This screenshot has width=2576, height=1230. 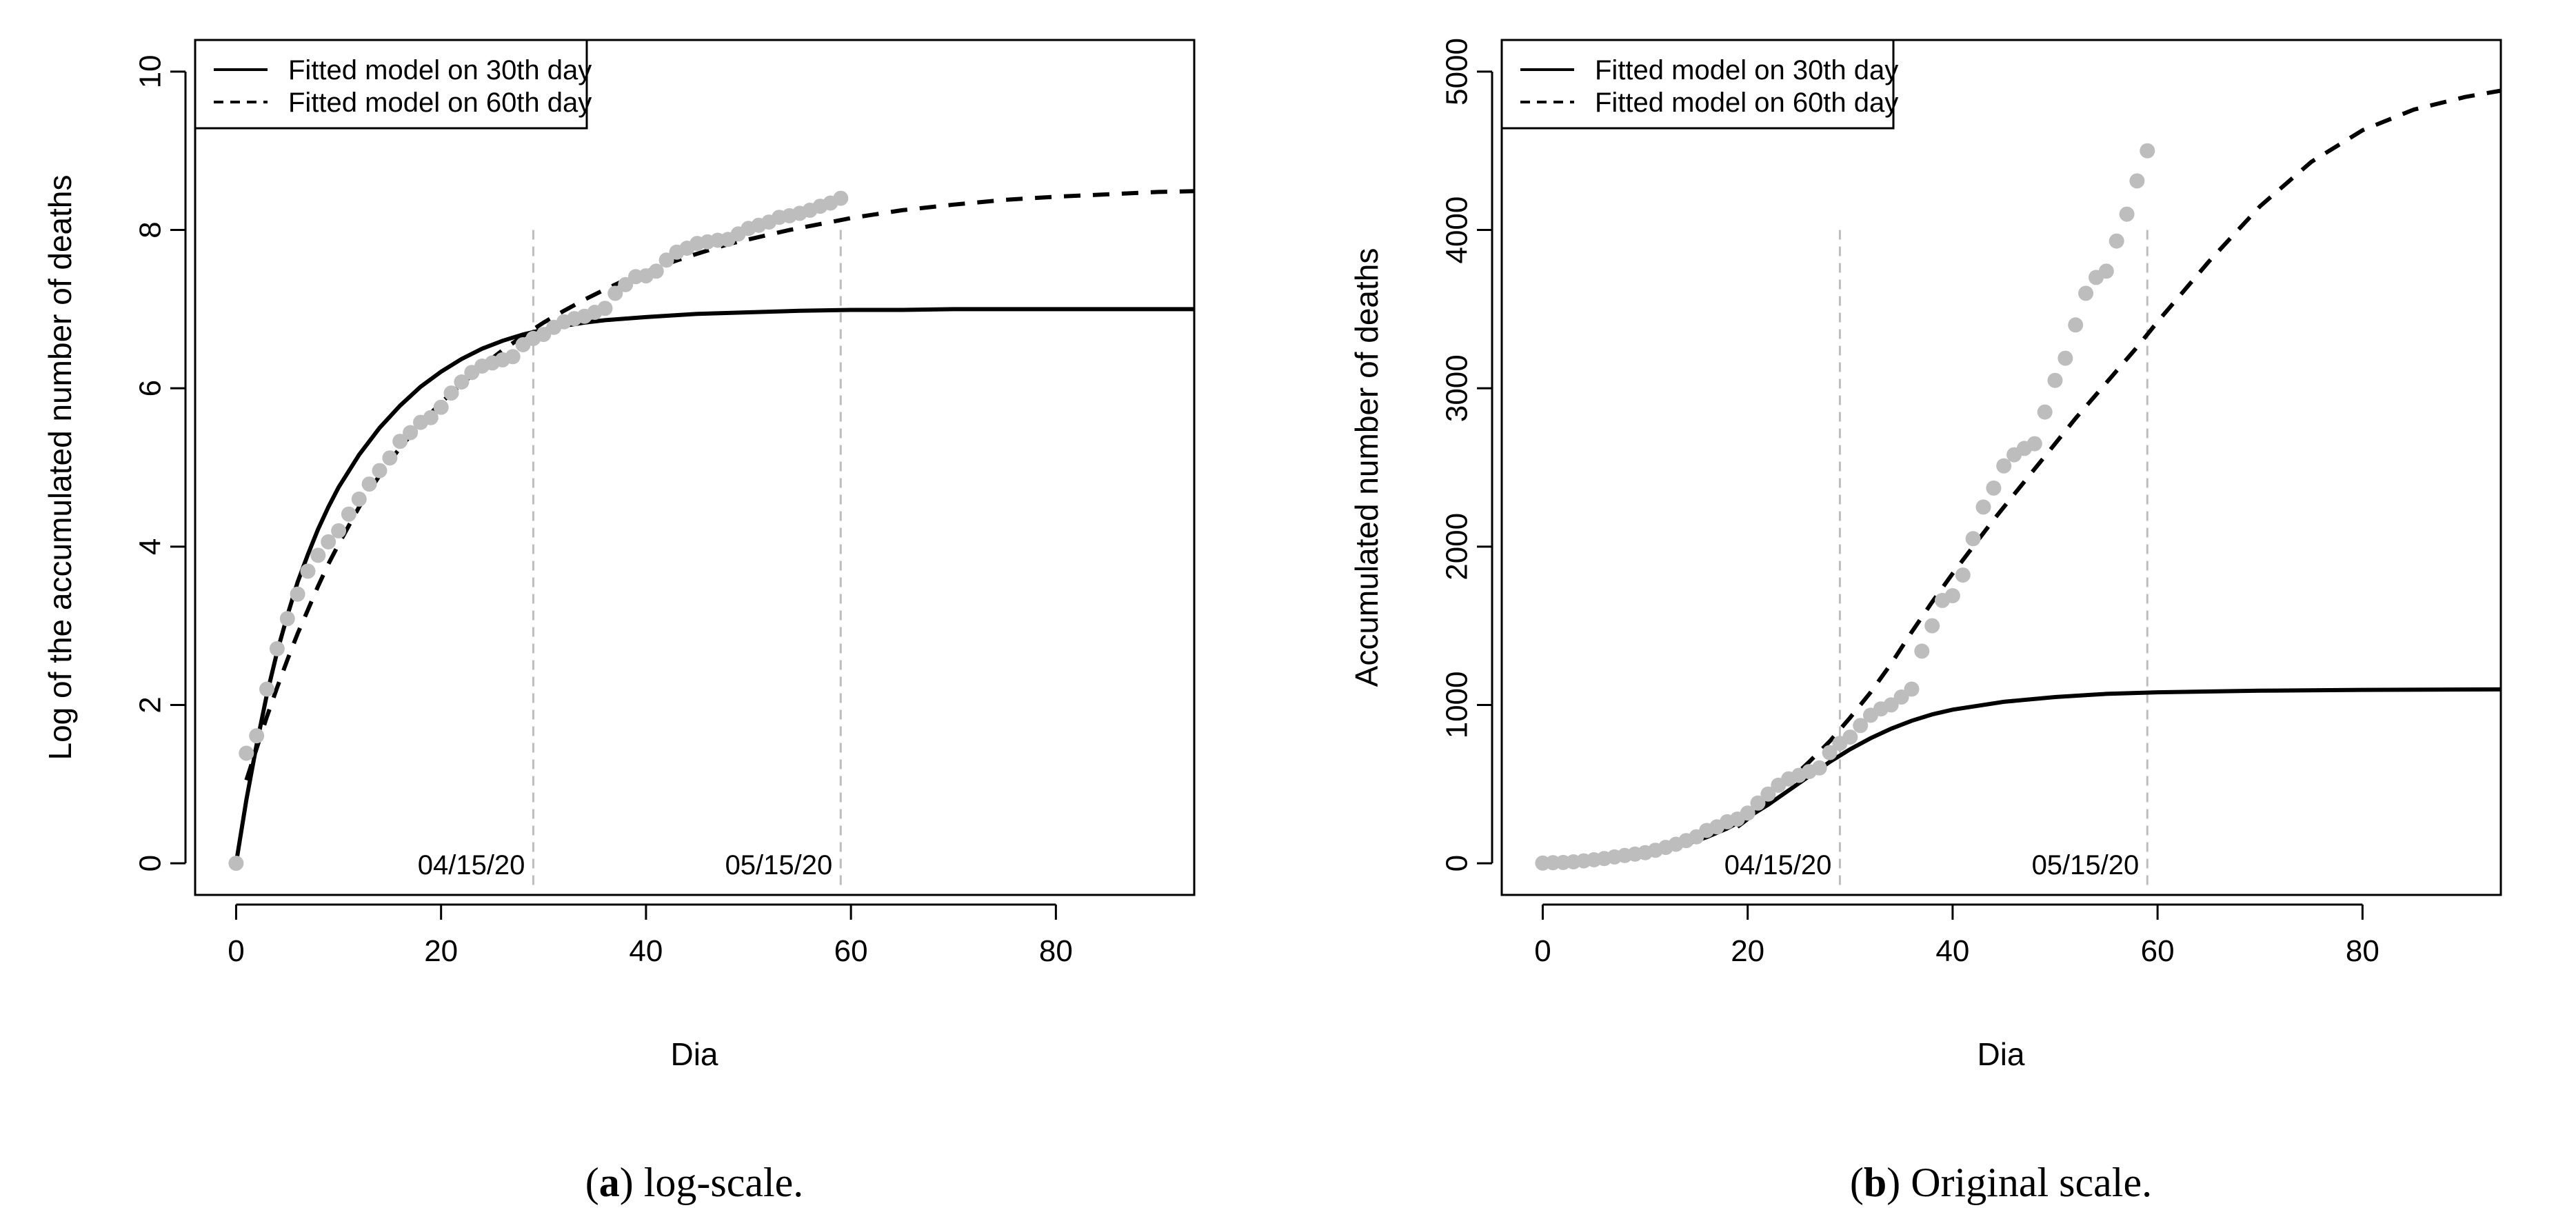 What do you see at coordinates (2086, 865) in the screenshot?
I see `panel-b-date-label-1: 05/15/20` at bounding box center [2086, 865].